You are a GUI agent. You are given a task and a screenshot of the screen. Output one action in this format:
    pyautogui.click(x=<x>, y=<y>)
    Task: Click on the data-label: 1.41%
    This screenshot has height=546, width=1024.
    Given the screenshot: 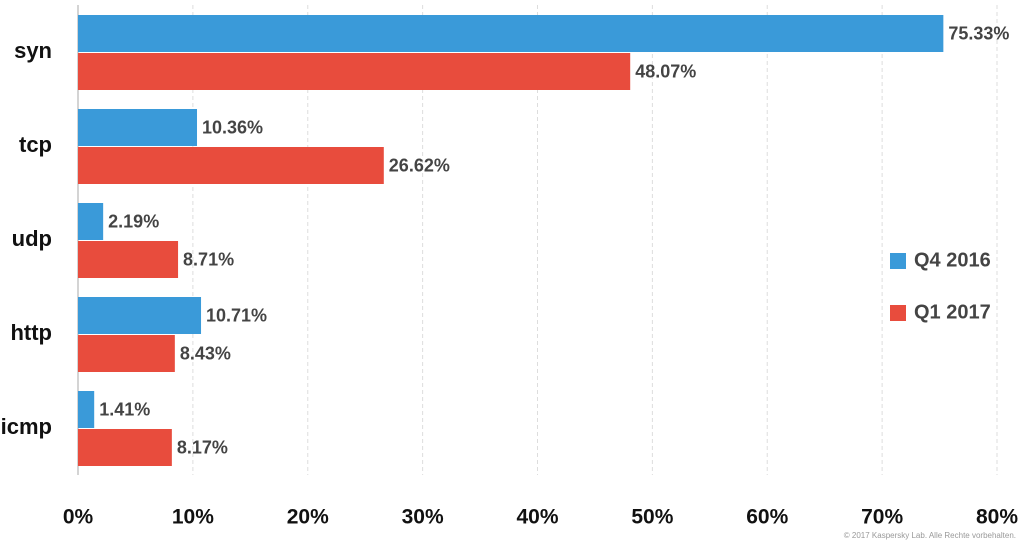 What is the action you would take?
    pyautogui.click(x=124, y=409)
    